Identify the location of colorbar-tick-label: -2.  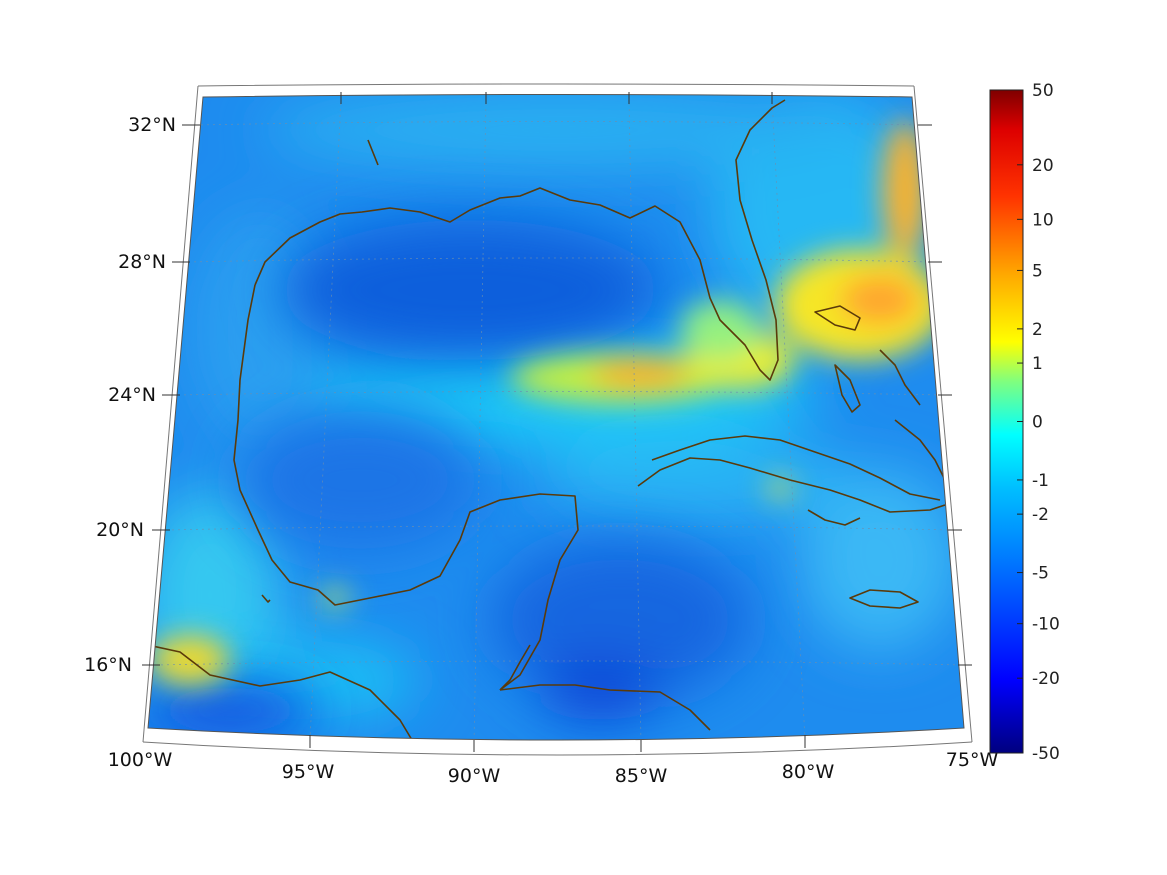
(1040, 515).